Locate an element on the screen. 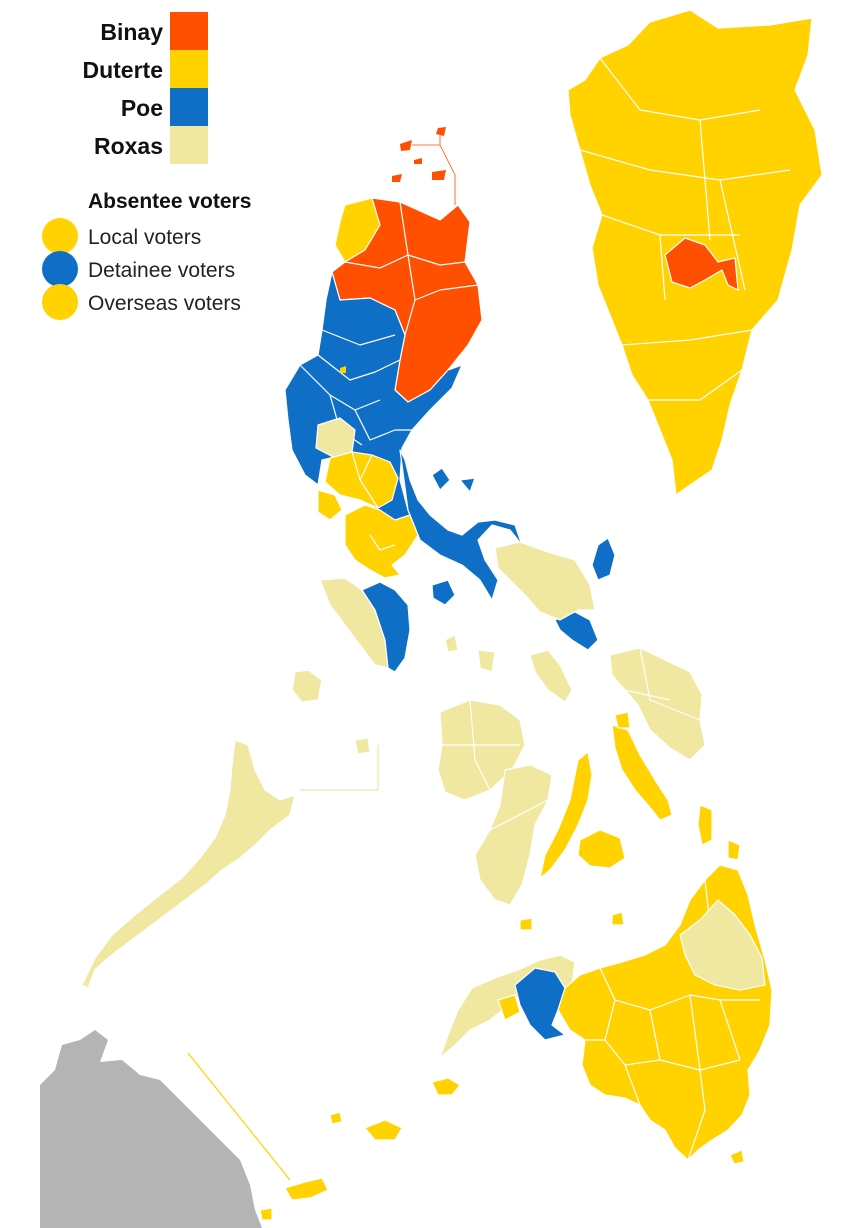 This screenshot has width=865, height=1228. batanes-islands is located at coordinates (424, 166).